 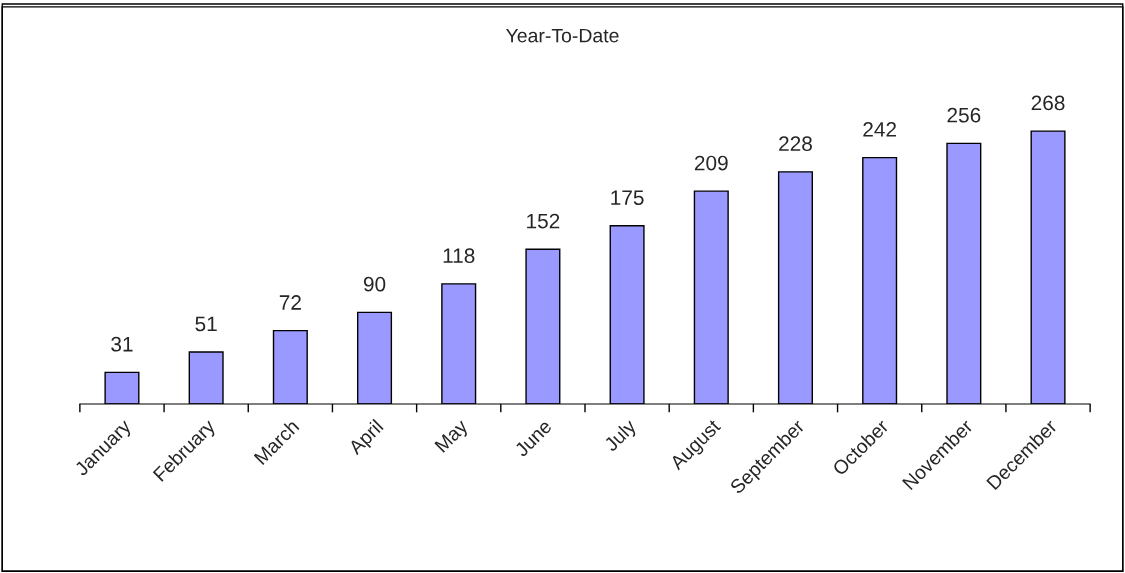 What do you see at coordinates (206, 324) in the screenshot?
I see `data-label: 51` at bounding box center [206, 324].